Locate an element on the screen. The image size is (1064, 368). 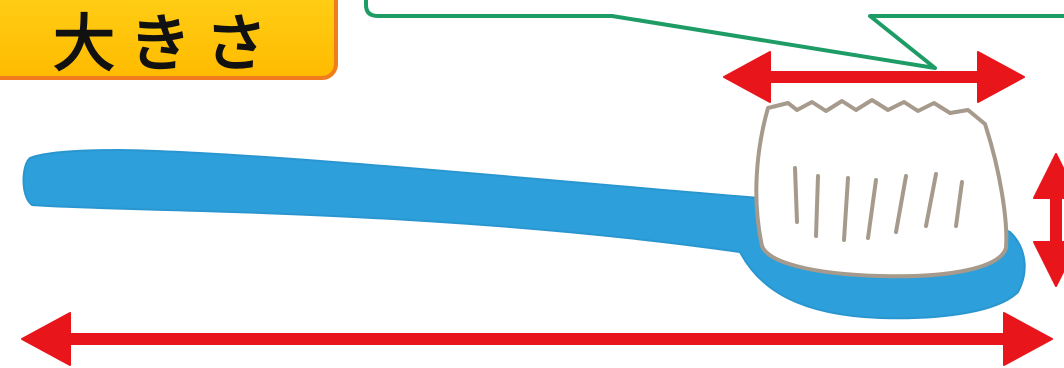
callout-bubble is located at coordinates (714, 35).